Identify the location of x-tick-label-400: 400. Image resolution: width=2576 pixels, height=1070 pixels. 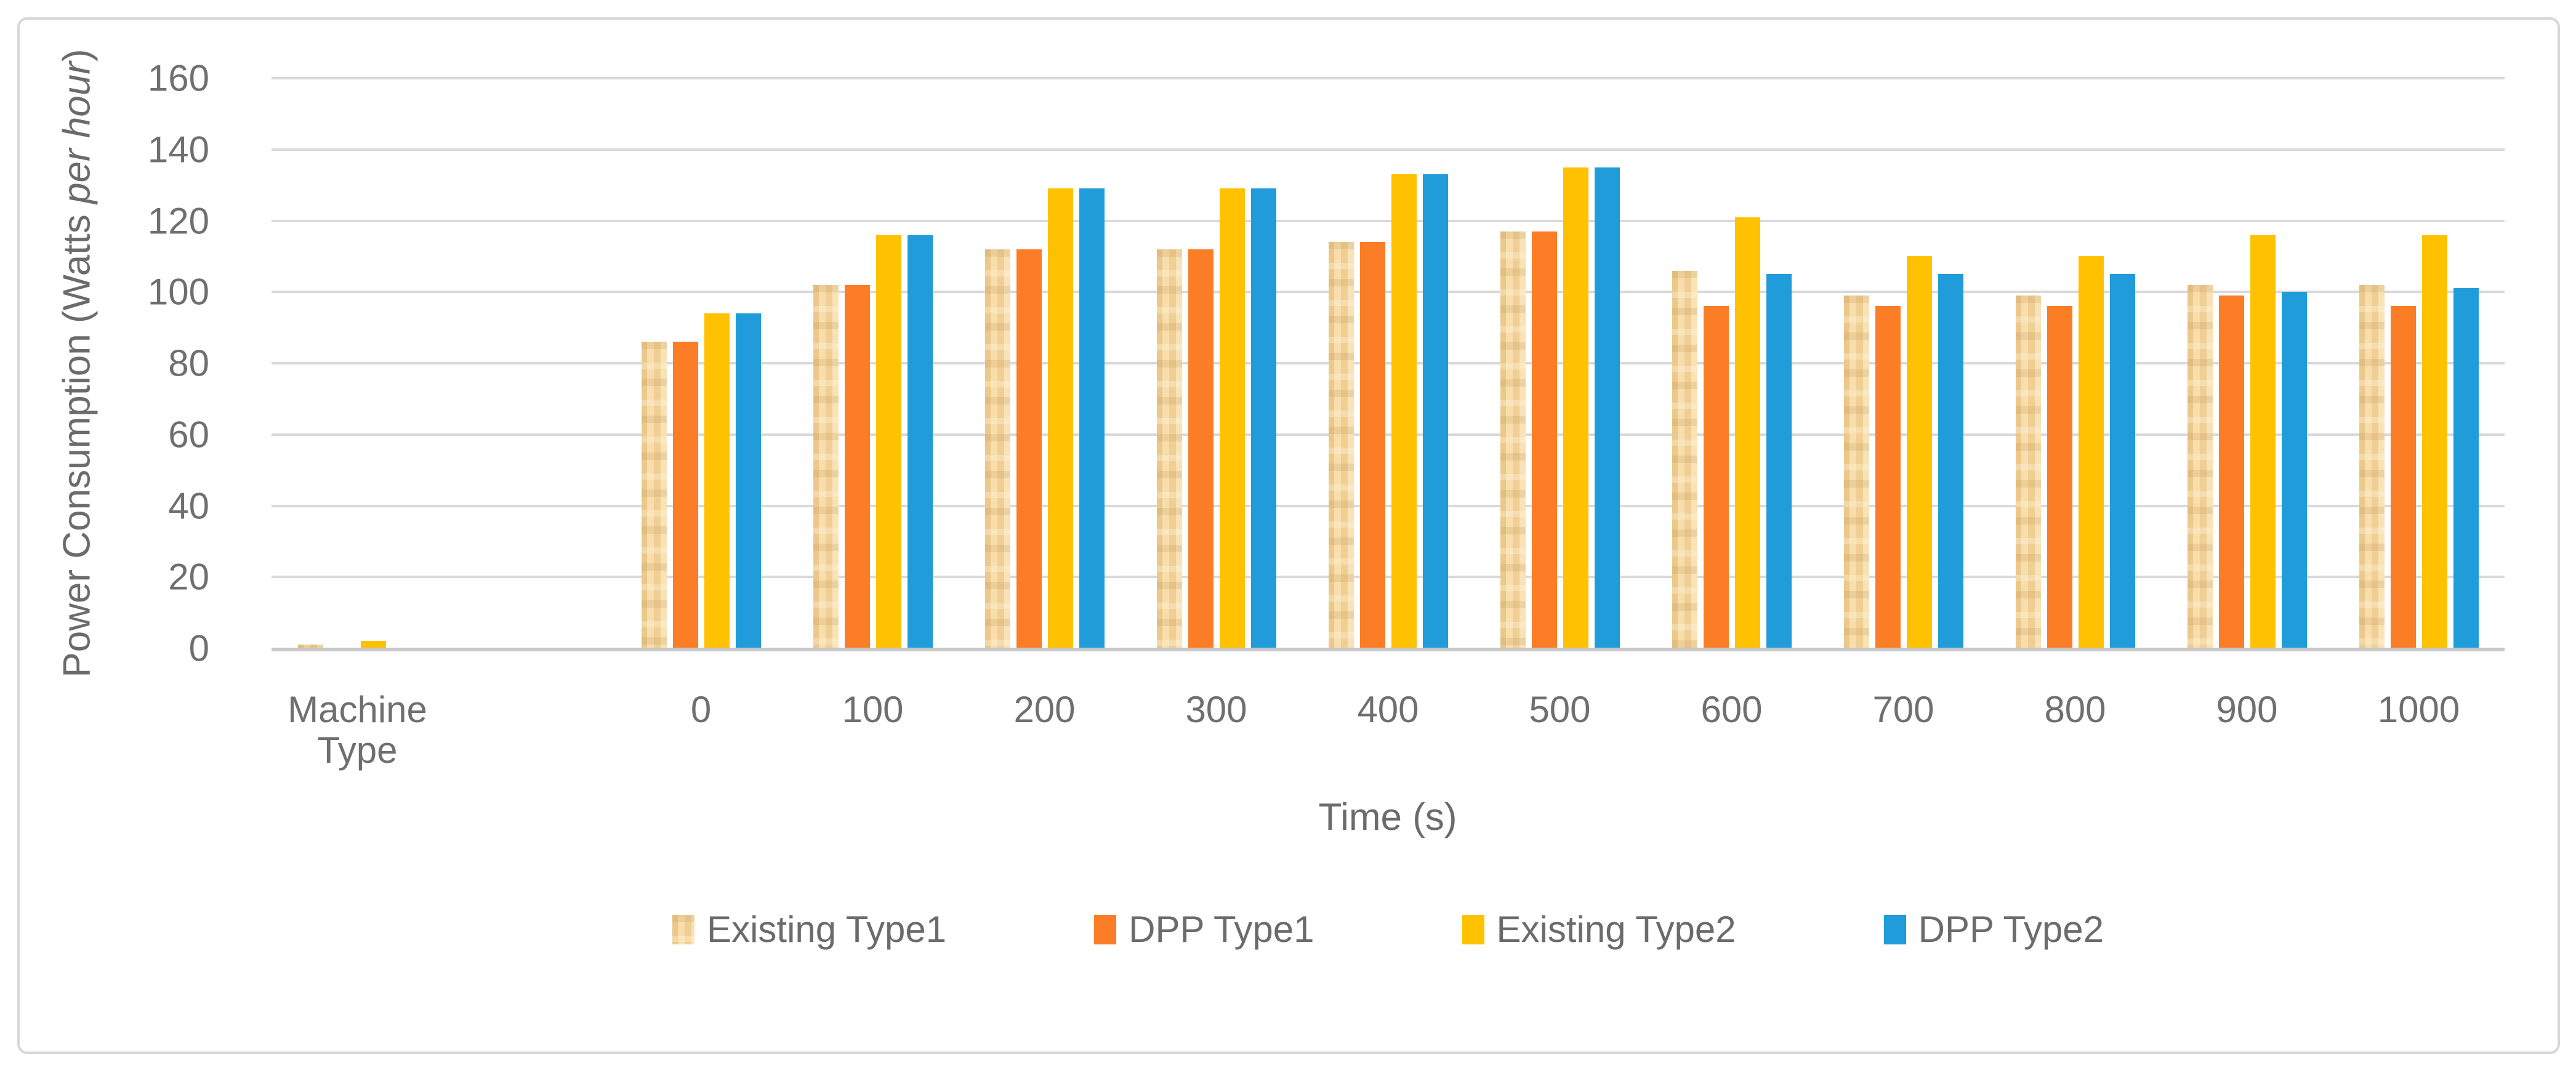
(1388, 709).